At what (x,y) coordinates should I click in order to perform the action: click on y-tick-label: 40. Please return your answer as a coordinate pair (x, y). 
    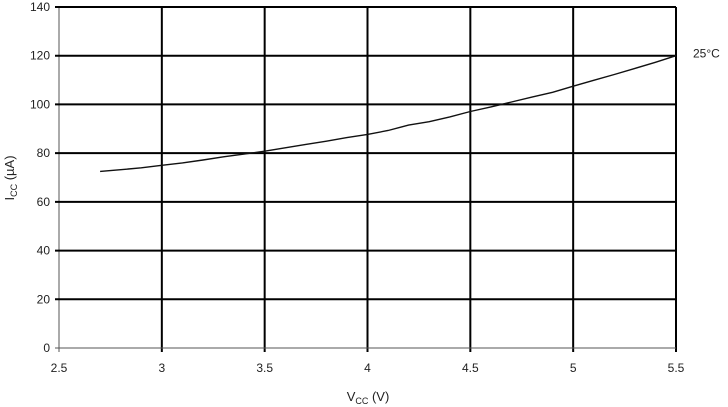
    Looking at the image, I should click on (44, 251).